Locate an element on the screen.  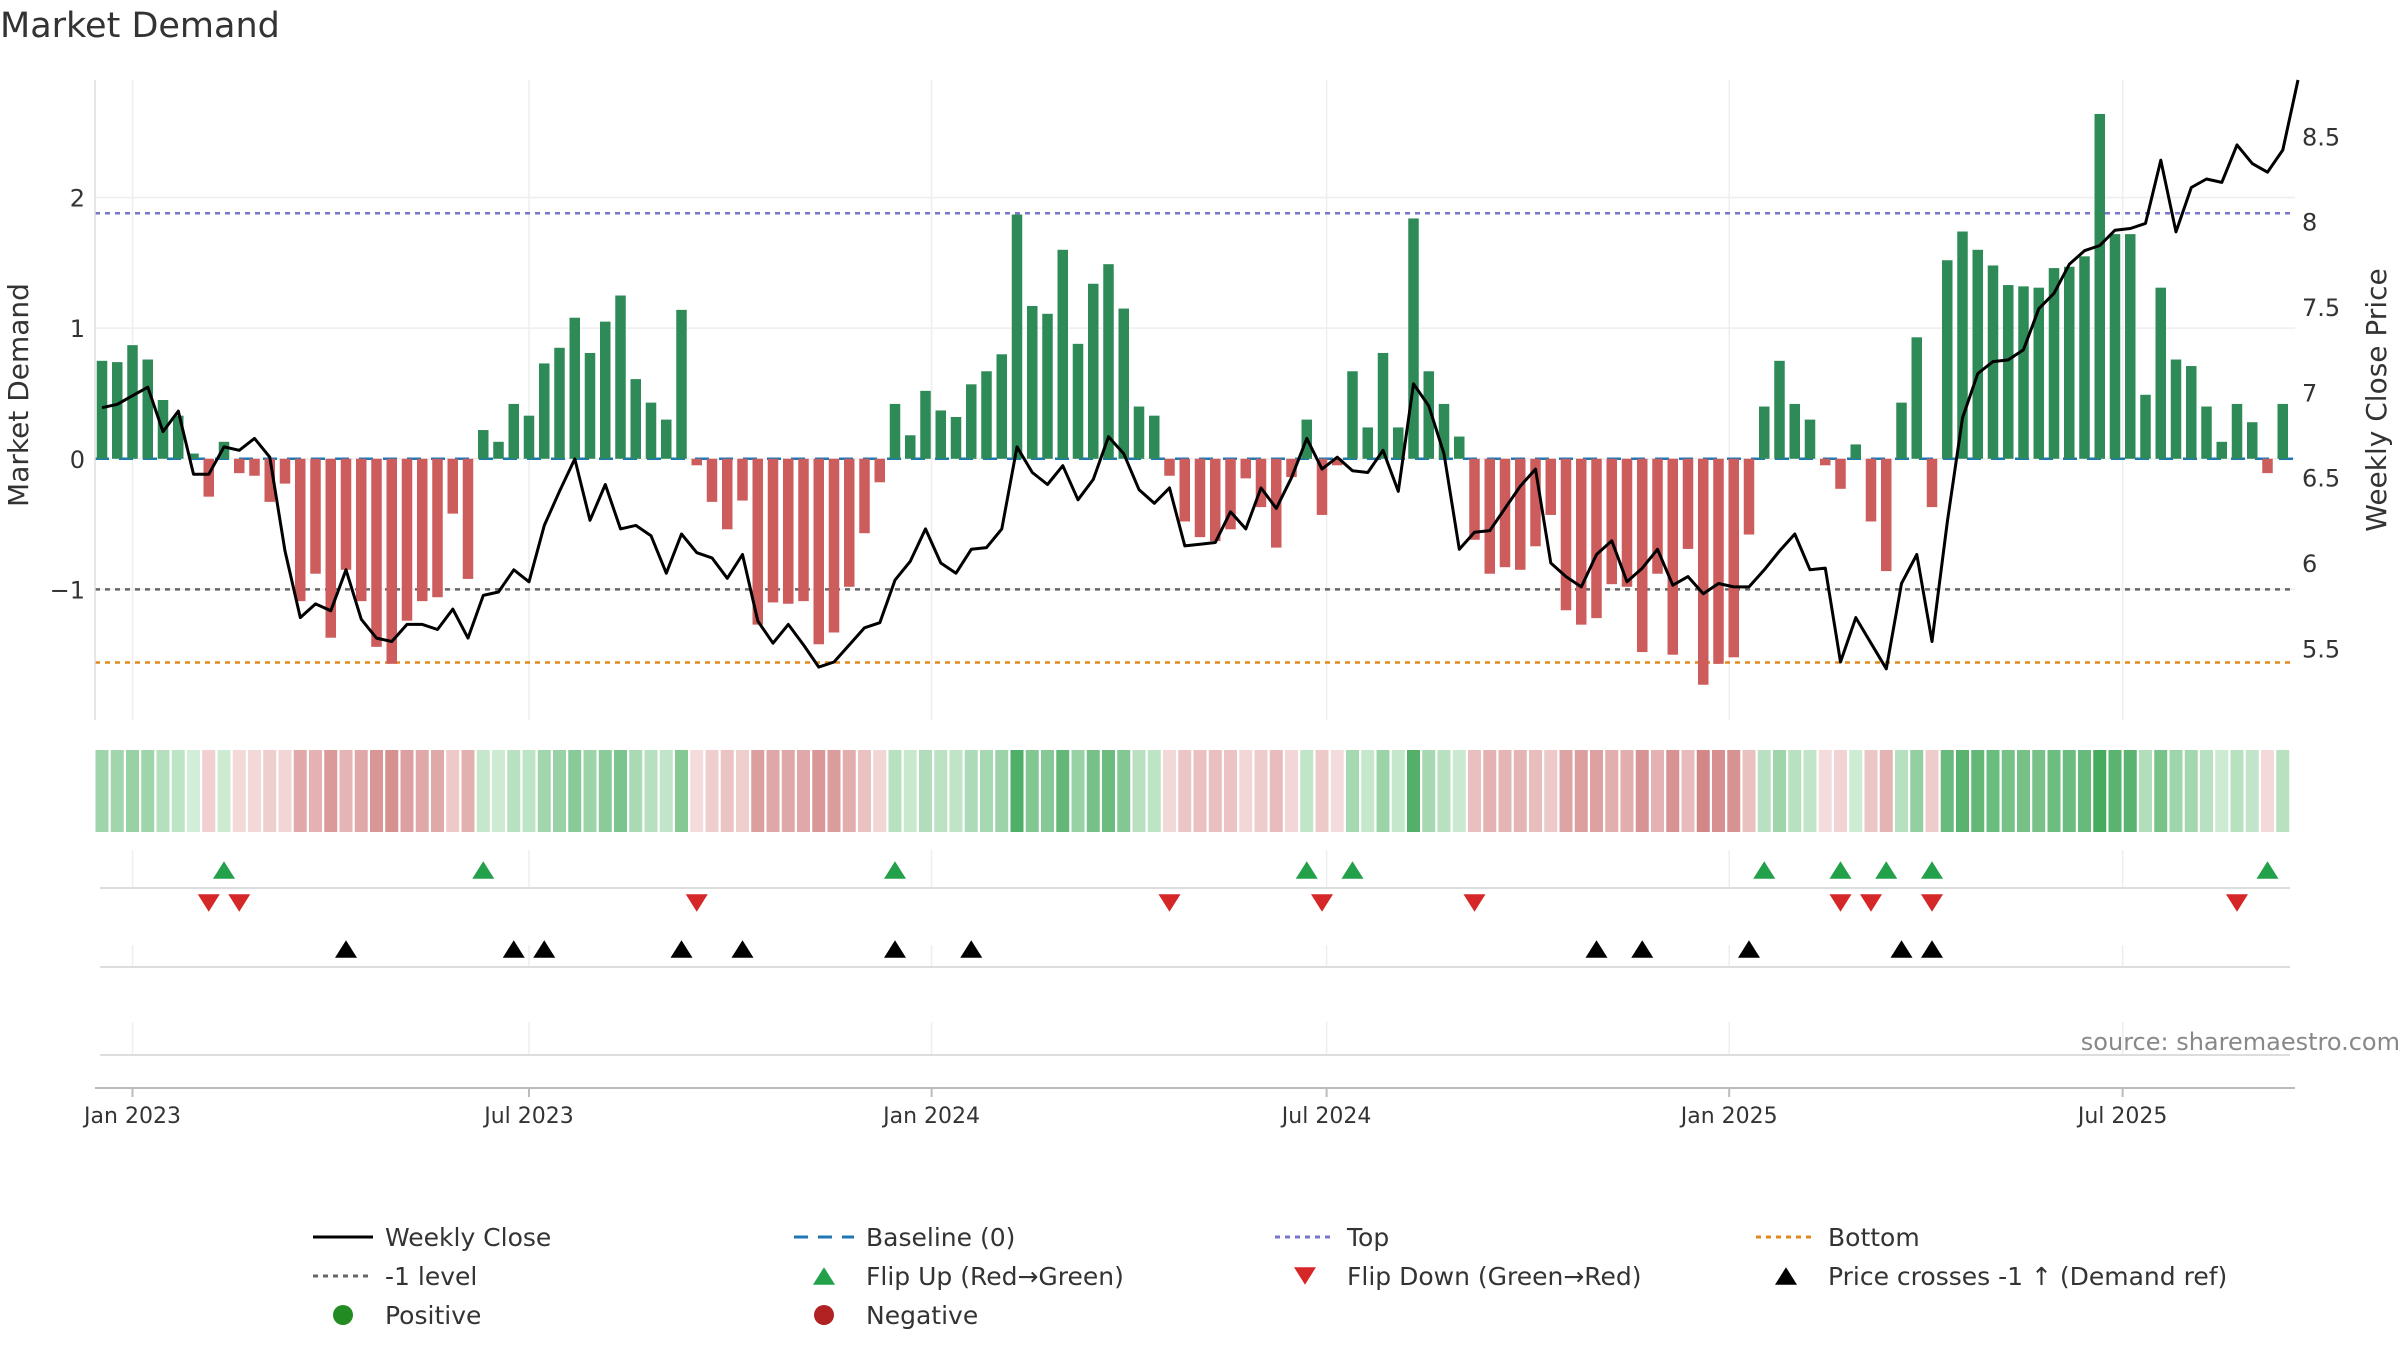
legend-item: Top is located at coordinates (1332, 1237).